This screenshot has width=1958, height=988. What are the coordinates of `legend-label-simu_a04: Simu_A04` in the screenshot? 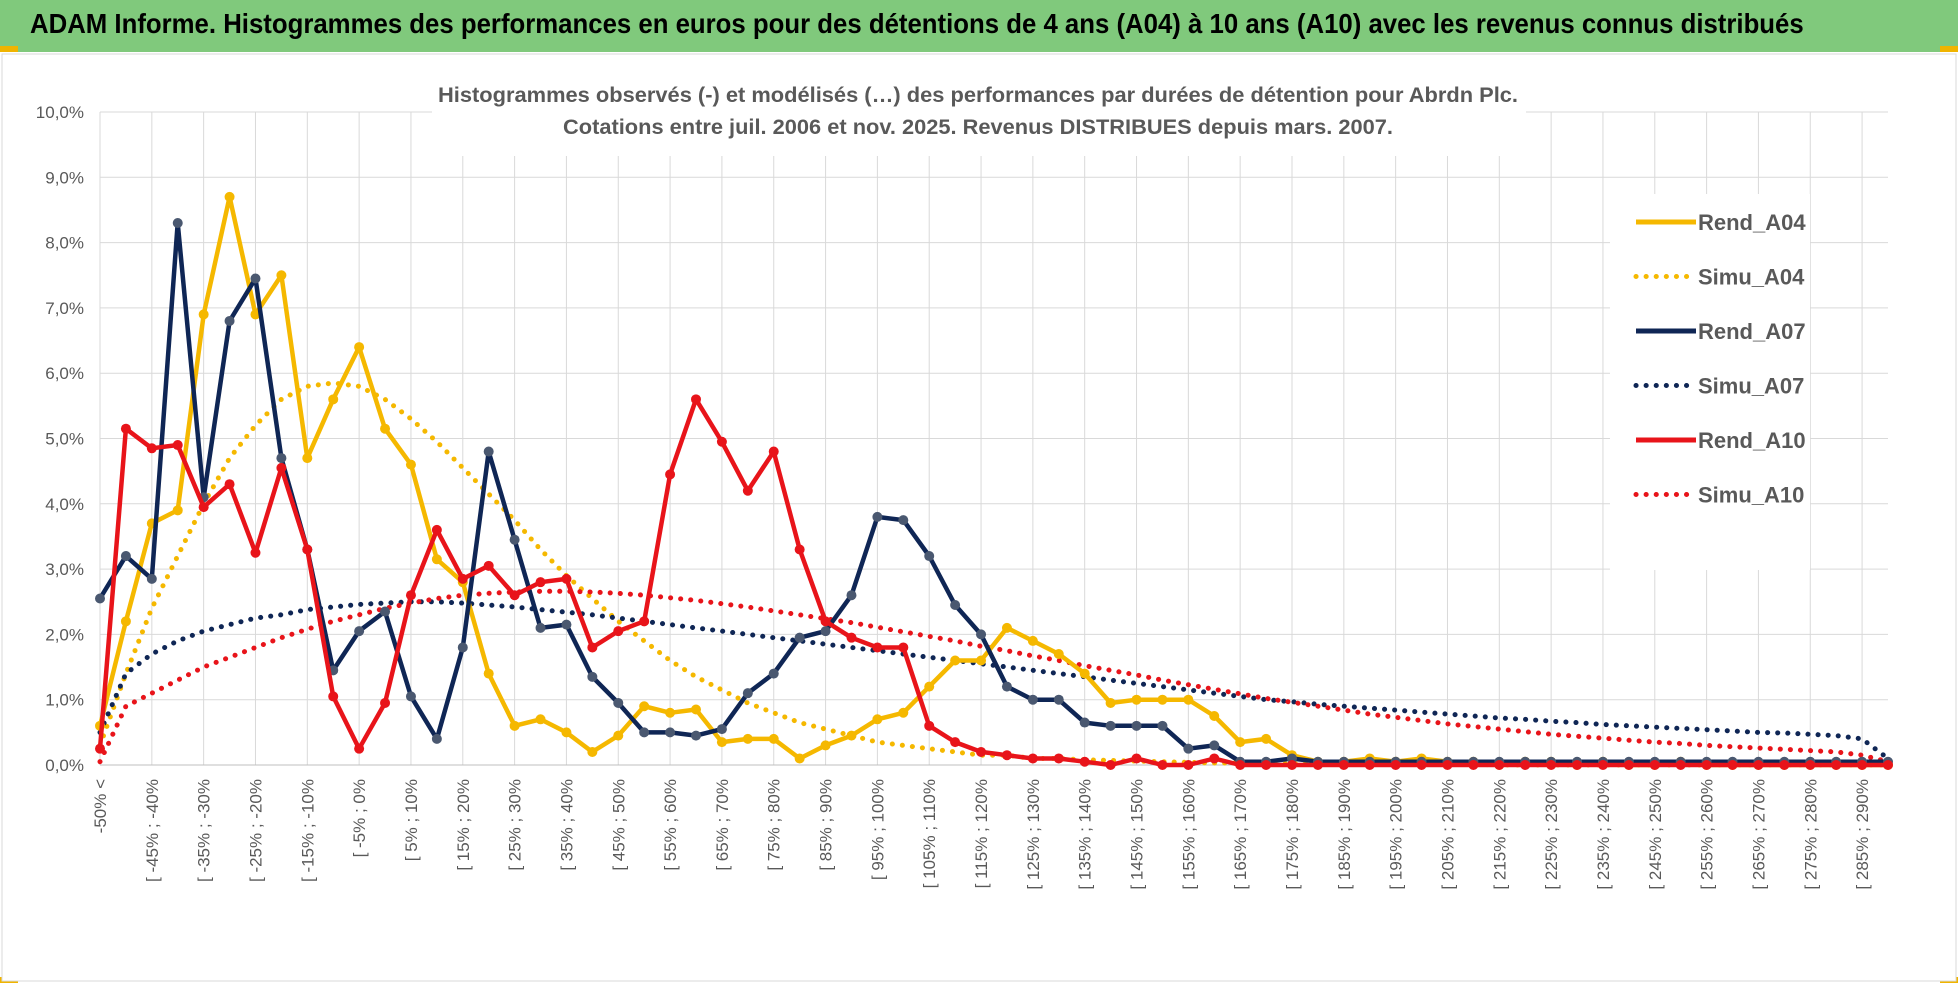 It's located at (1751, 277).